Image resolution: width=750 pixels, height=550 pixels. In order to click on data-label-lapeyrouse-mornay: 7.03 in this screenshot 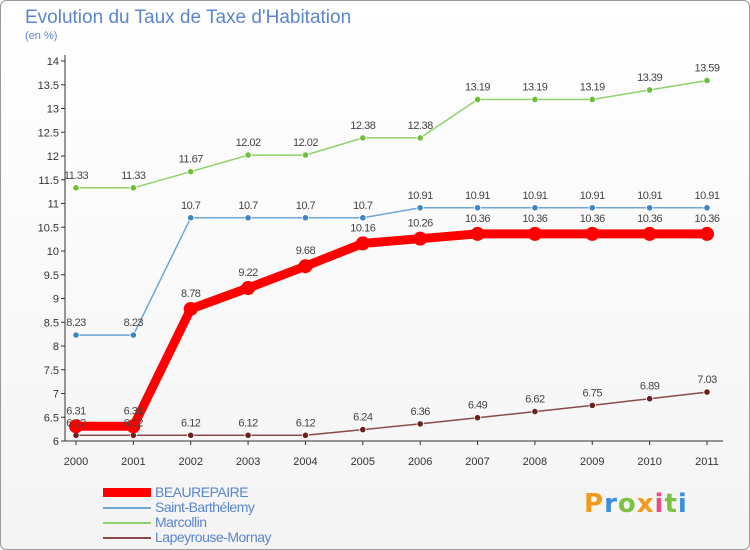, I will do `click(707, 380)`.